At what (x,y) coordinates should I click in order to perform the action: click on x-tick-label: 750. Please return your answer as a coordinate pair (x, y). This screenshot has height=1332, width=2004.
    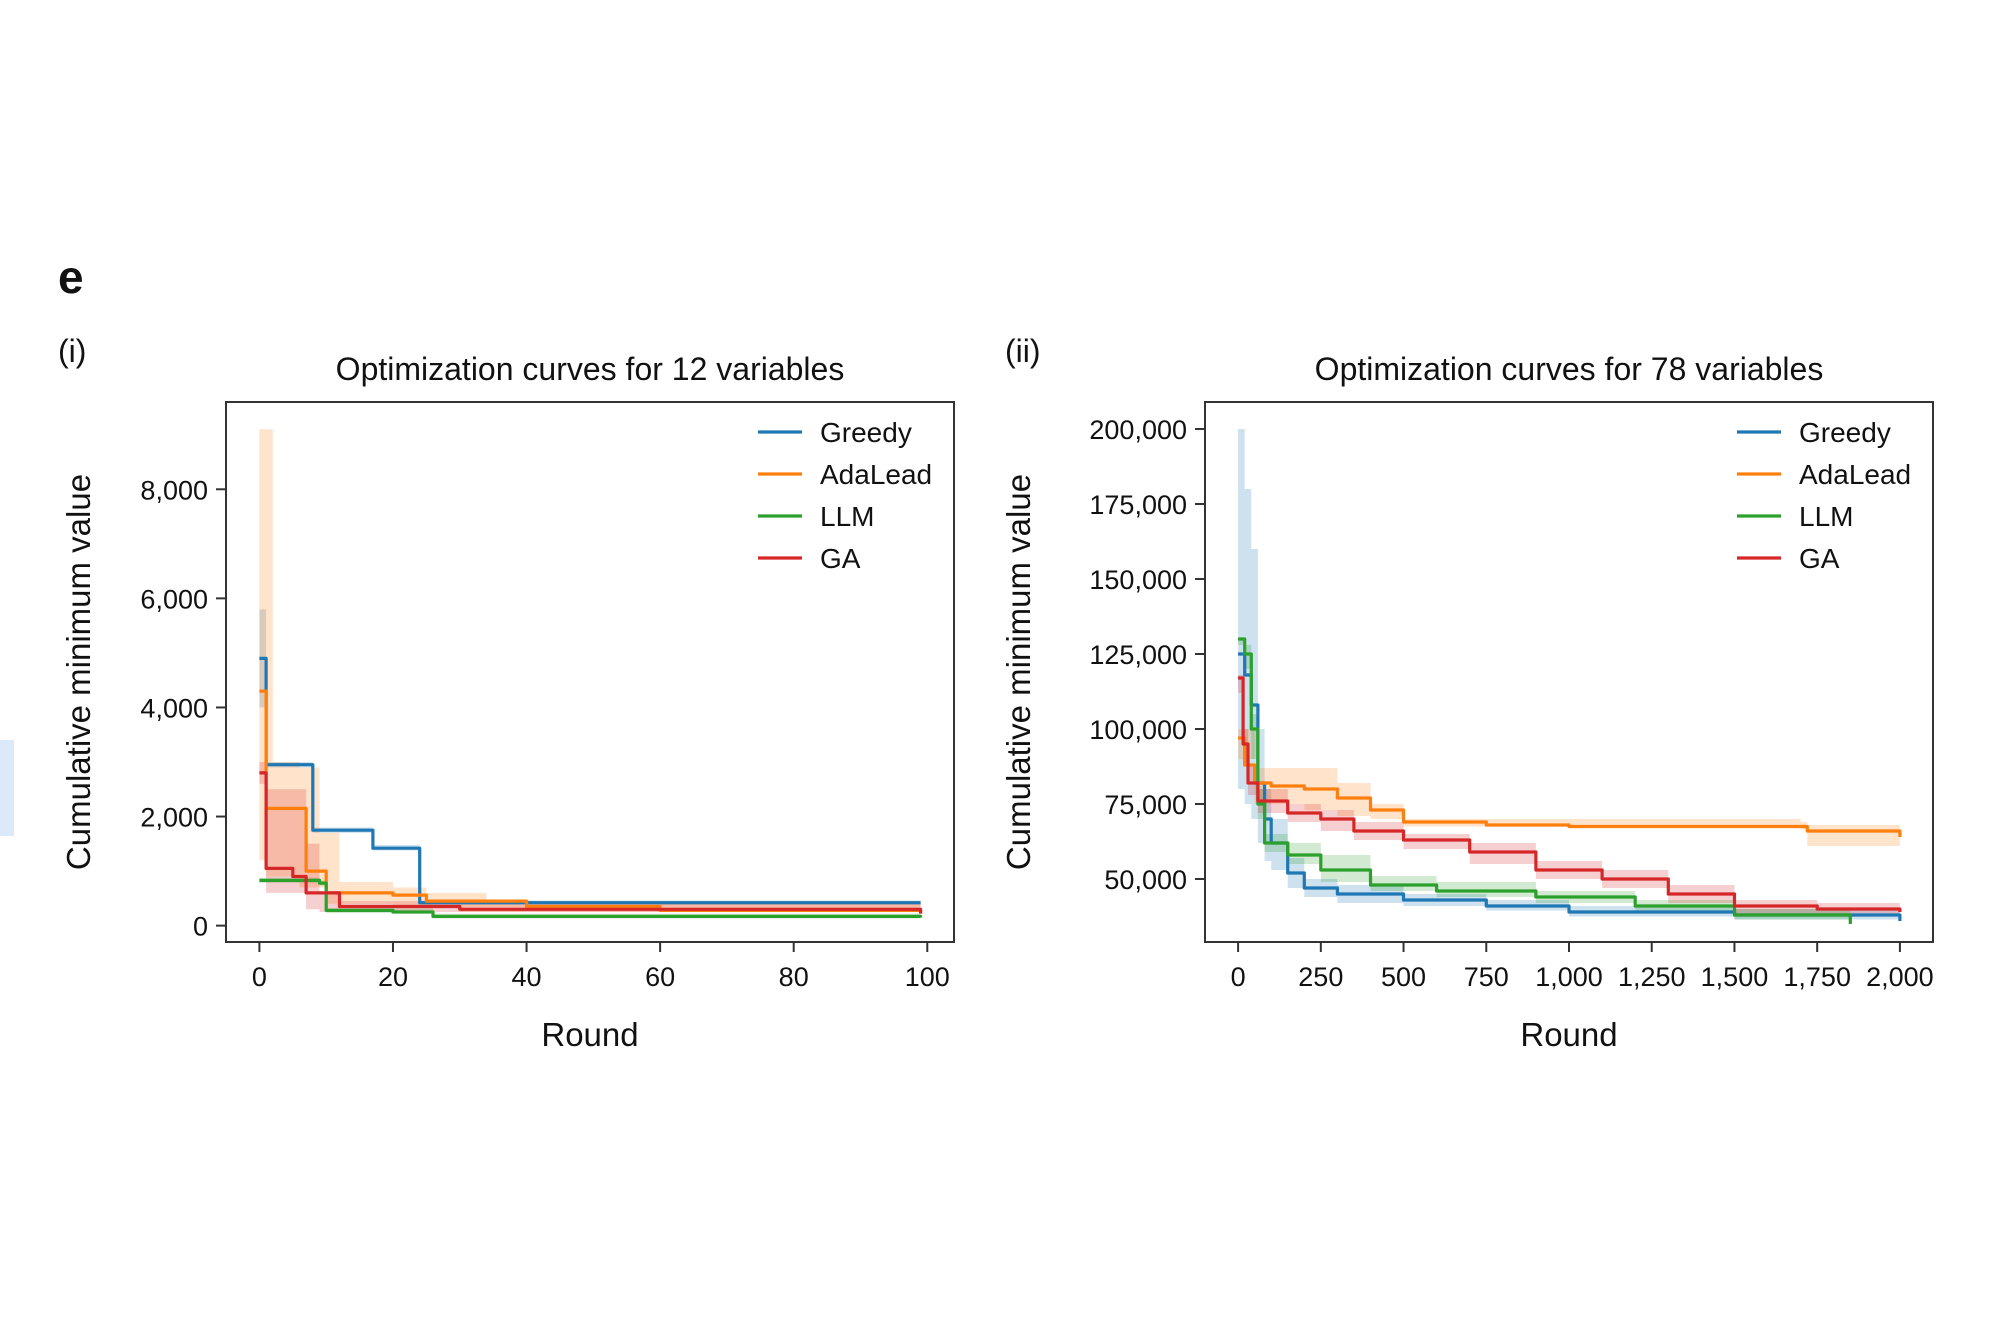
    Looking at the image, I should click on (1486, 977).